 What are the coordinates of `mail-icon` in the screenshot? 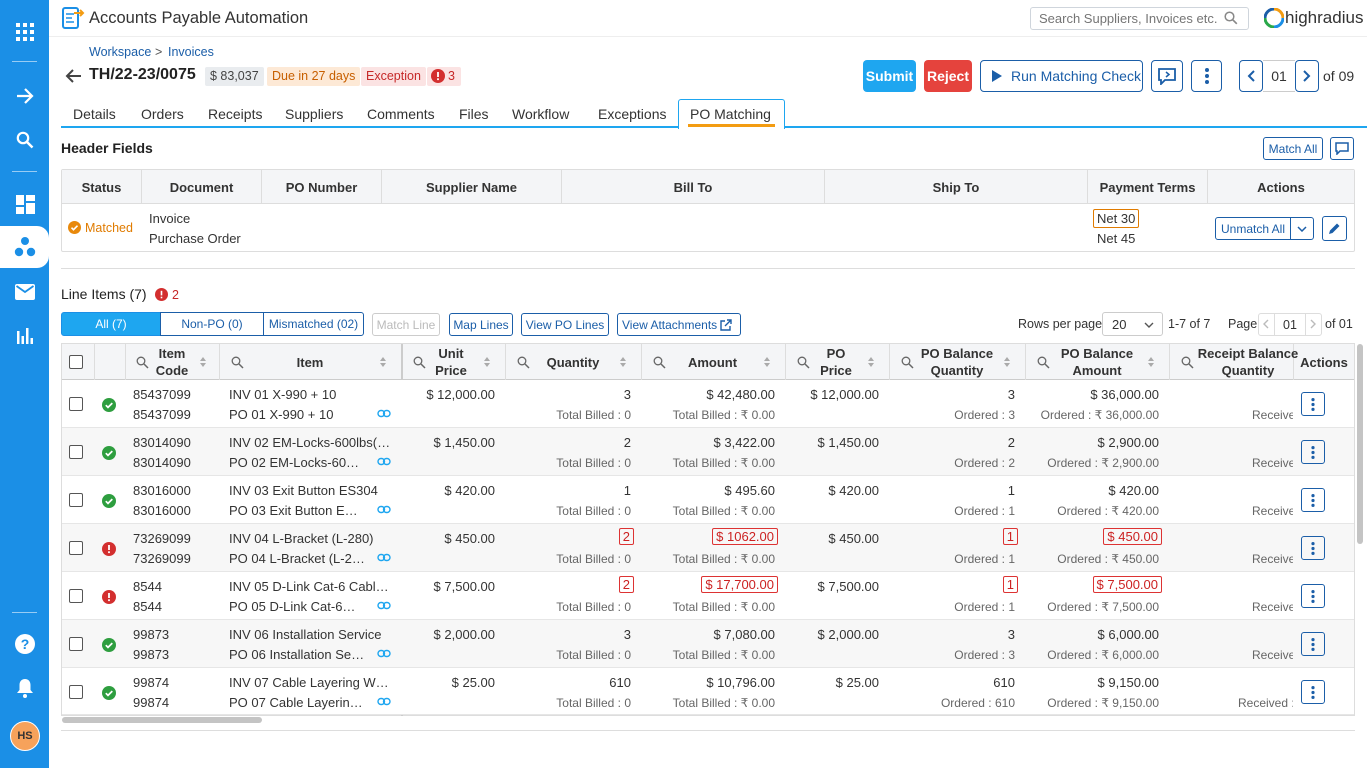 It's located at (25, 292).